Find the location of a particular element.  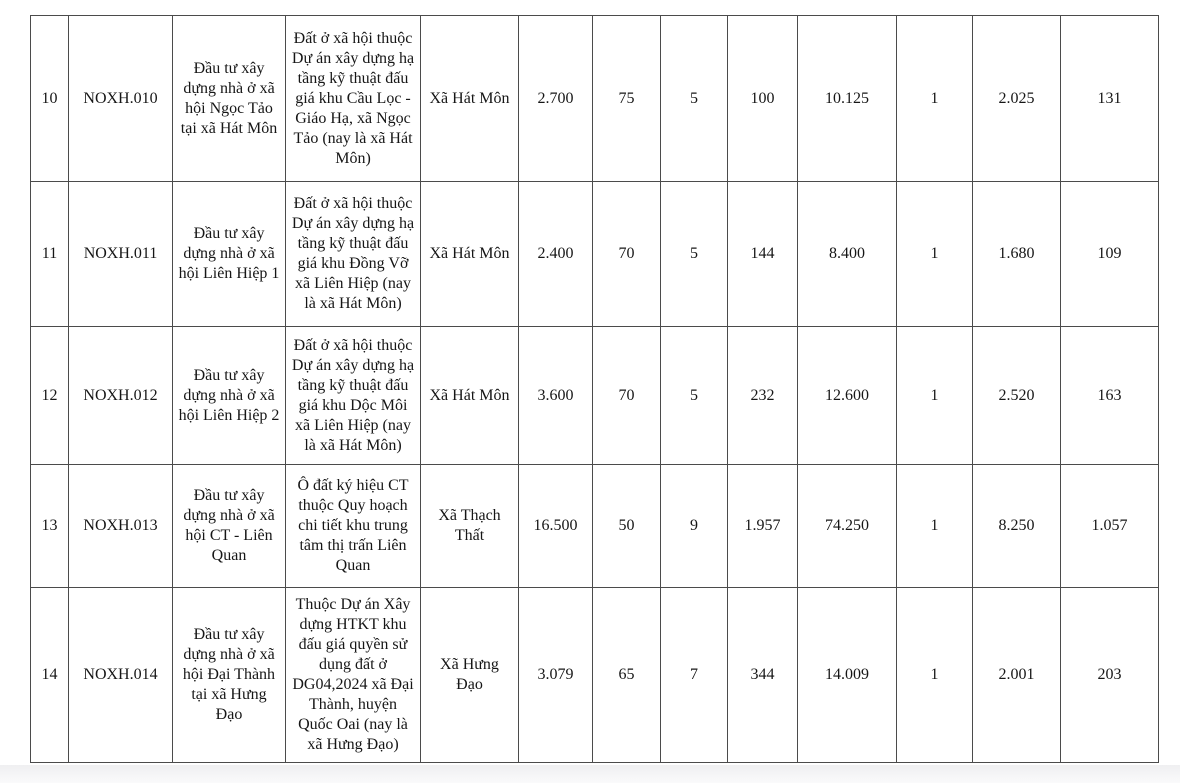

value-cell: 2.700 is located at coordinates (555, 98).